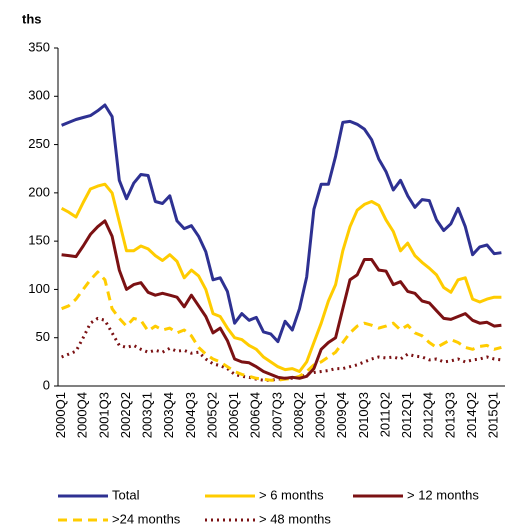  Describe the element at coordinates (384, 414) in the screenshot. I see `x-tick-label: 2011Q2` at that location.